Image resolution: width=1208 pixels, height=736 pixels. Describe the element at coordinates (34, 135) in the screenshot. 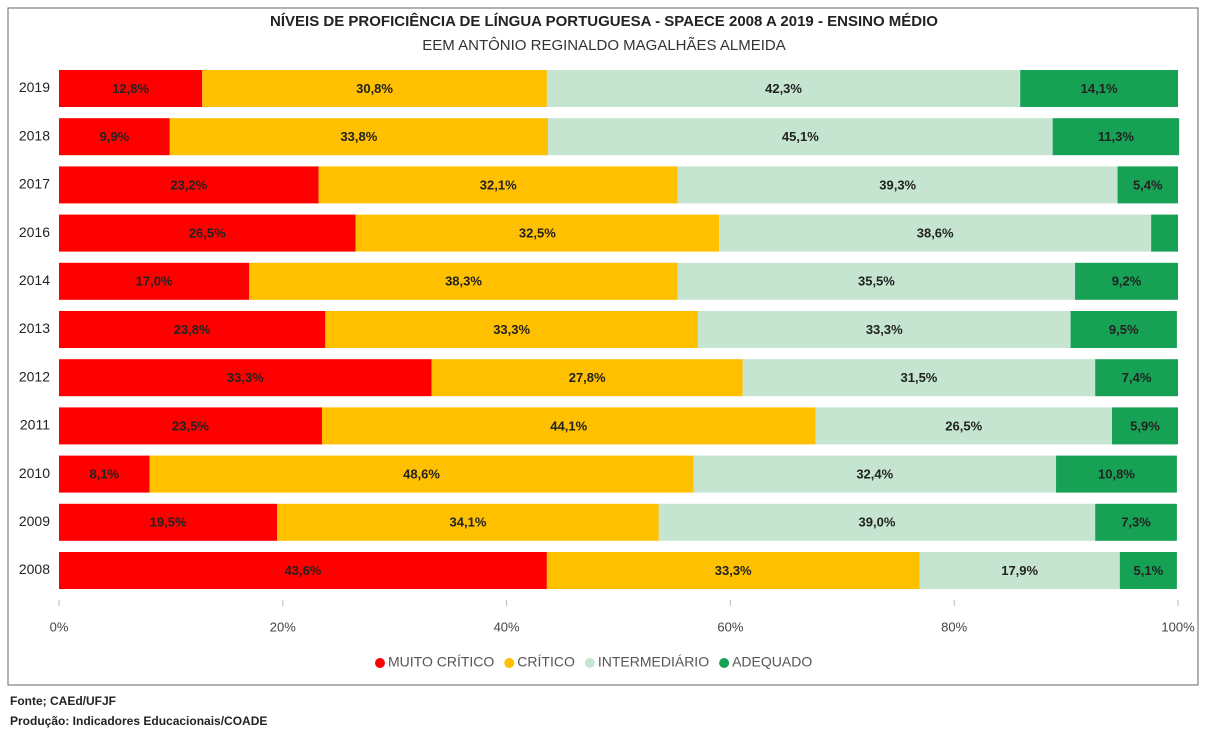

I see `y-tick-label: 2018` at that location.